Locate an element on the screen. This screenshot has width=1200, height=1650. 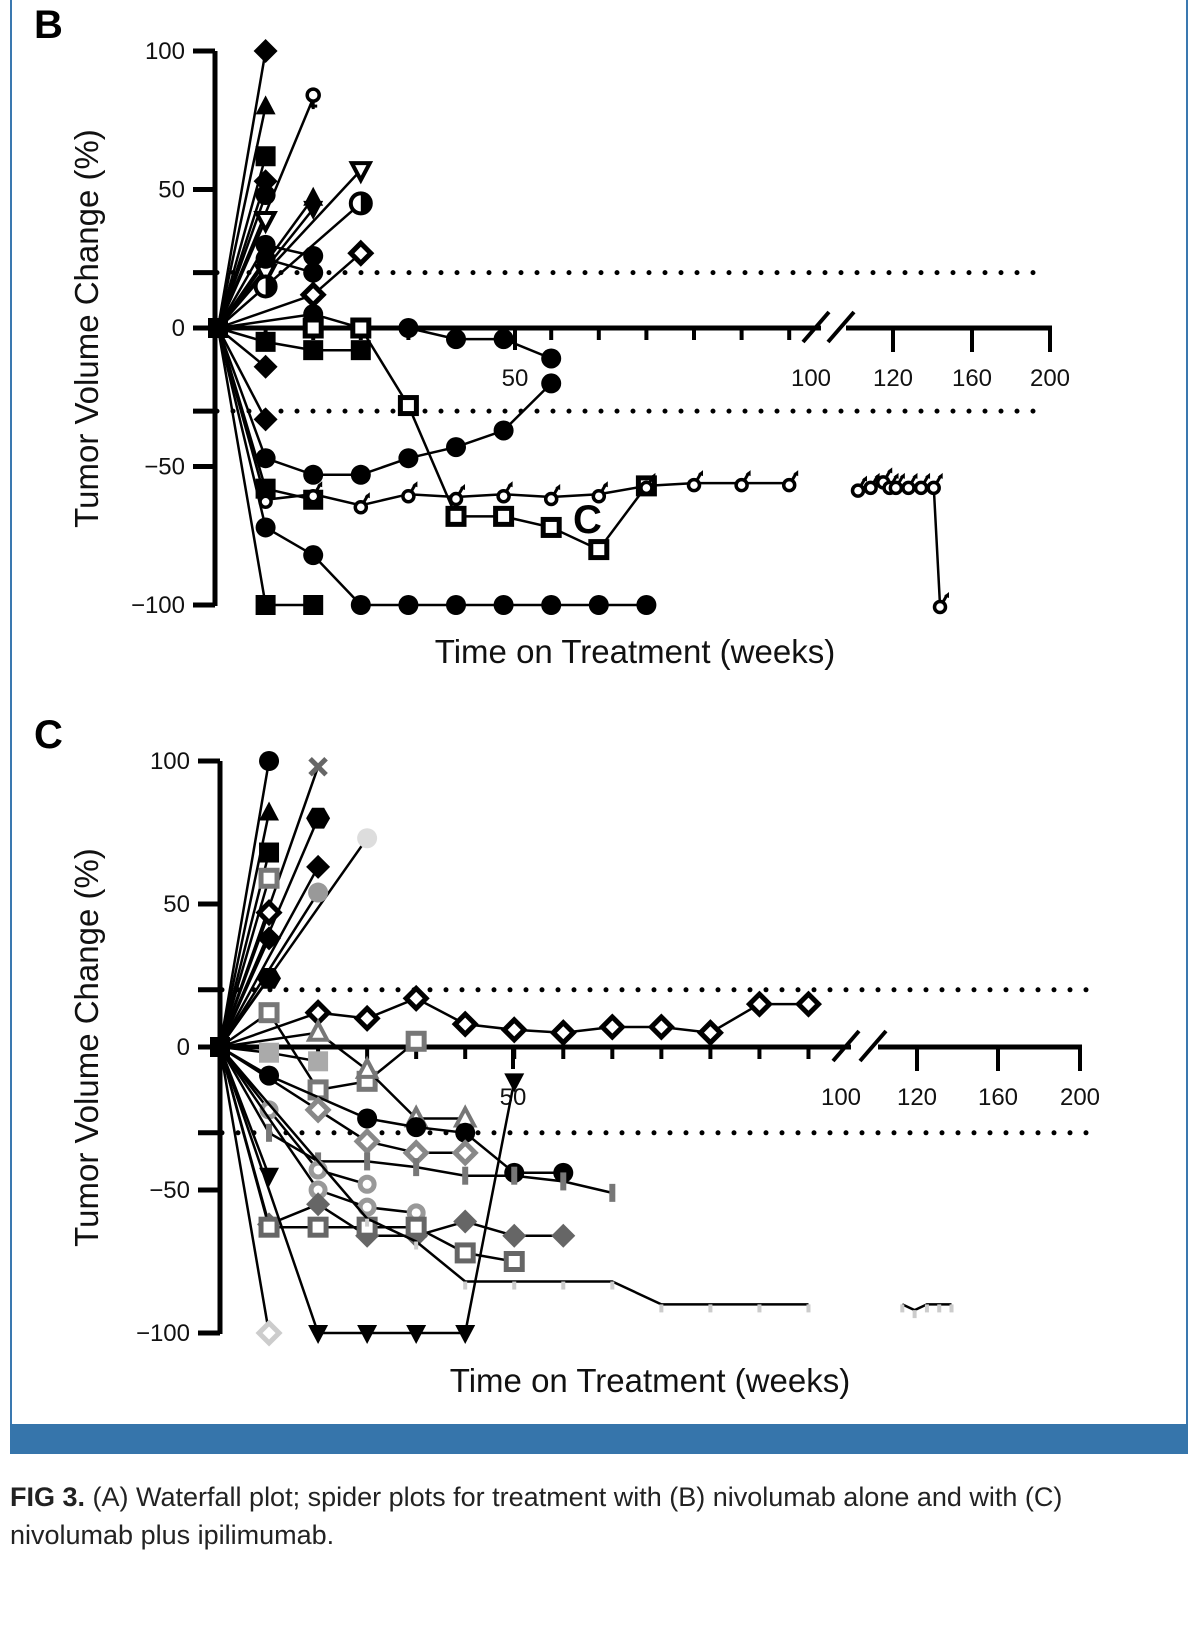
marker-filled-triangle-down is located at coordinates (514, 1083).